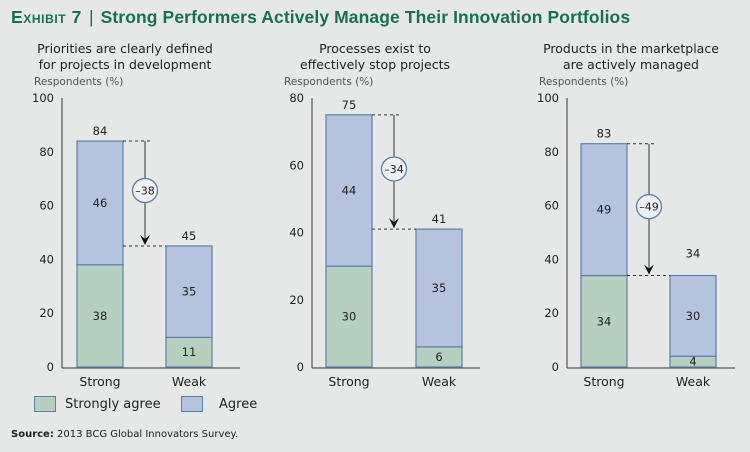  I want to click on panel2-y-tick-label: 60, so click(296, 165).